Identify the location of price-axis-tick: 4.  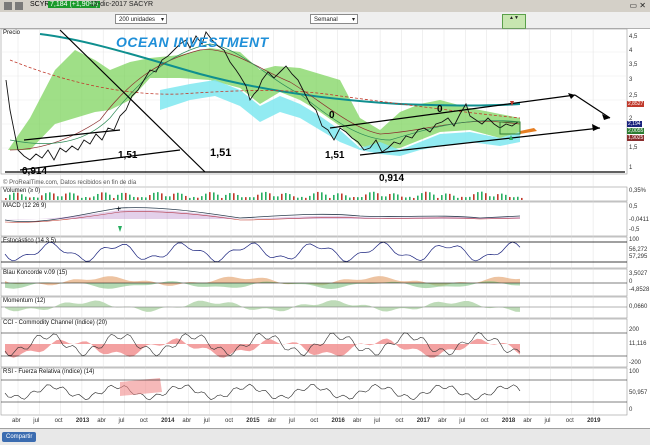
(631, 51).